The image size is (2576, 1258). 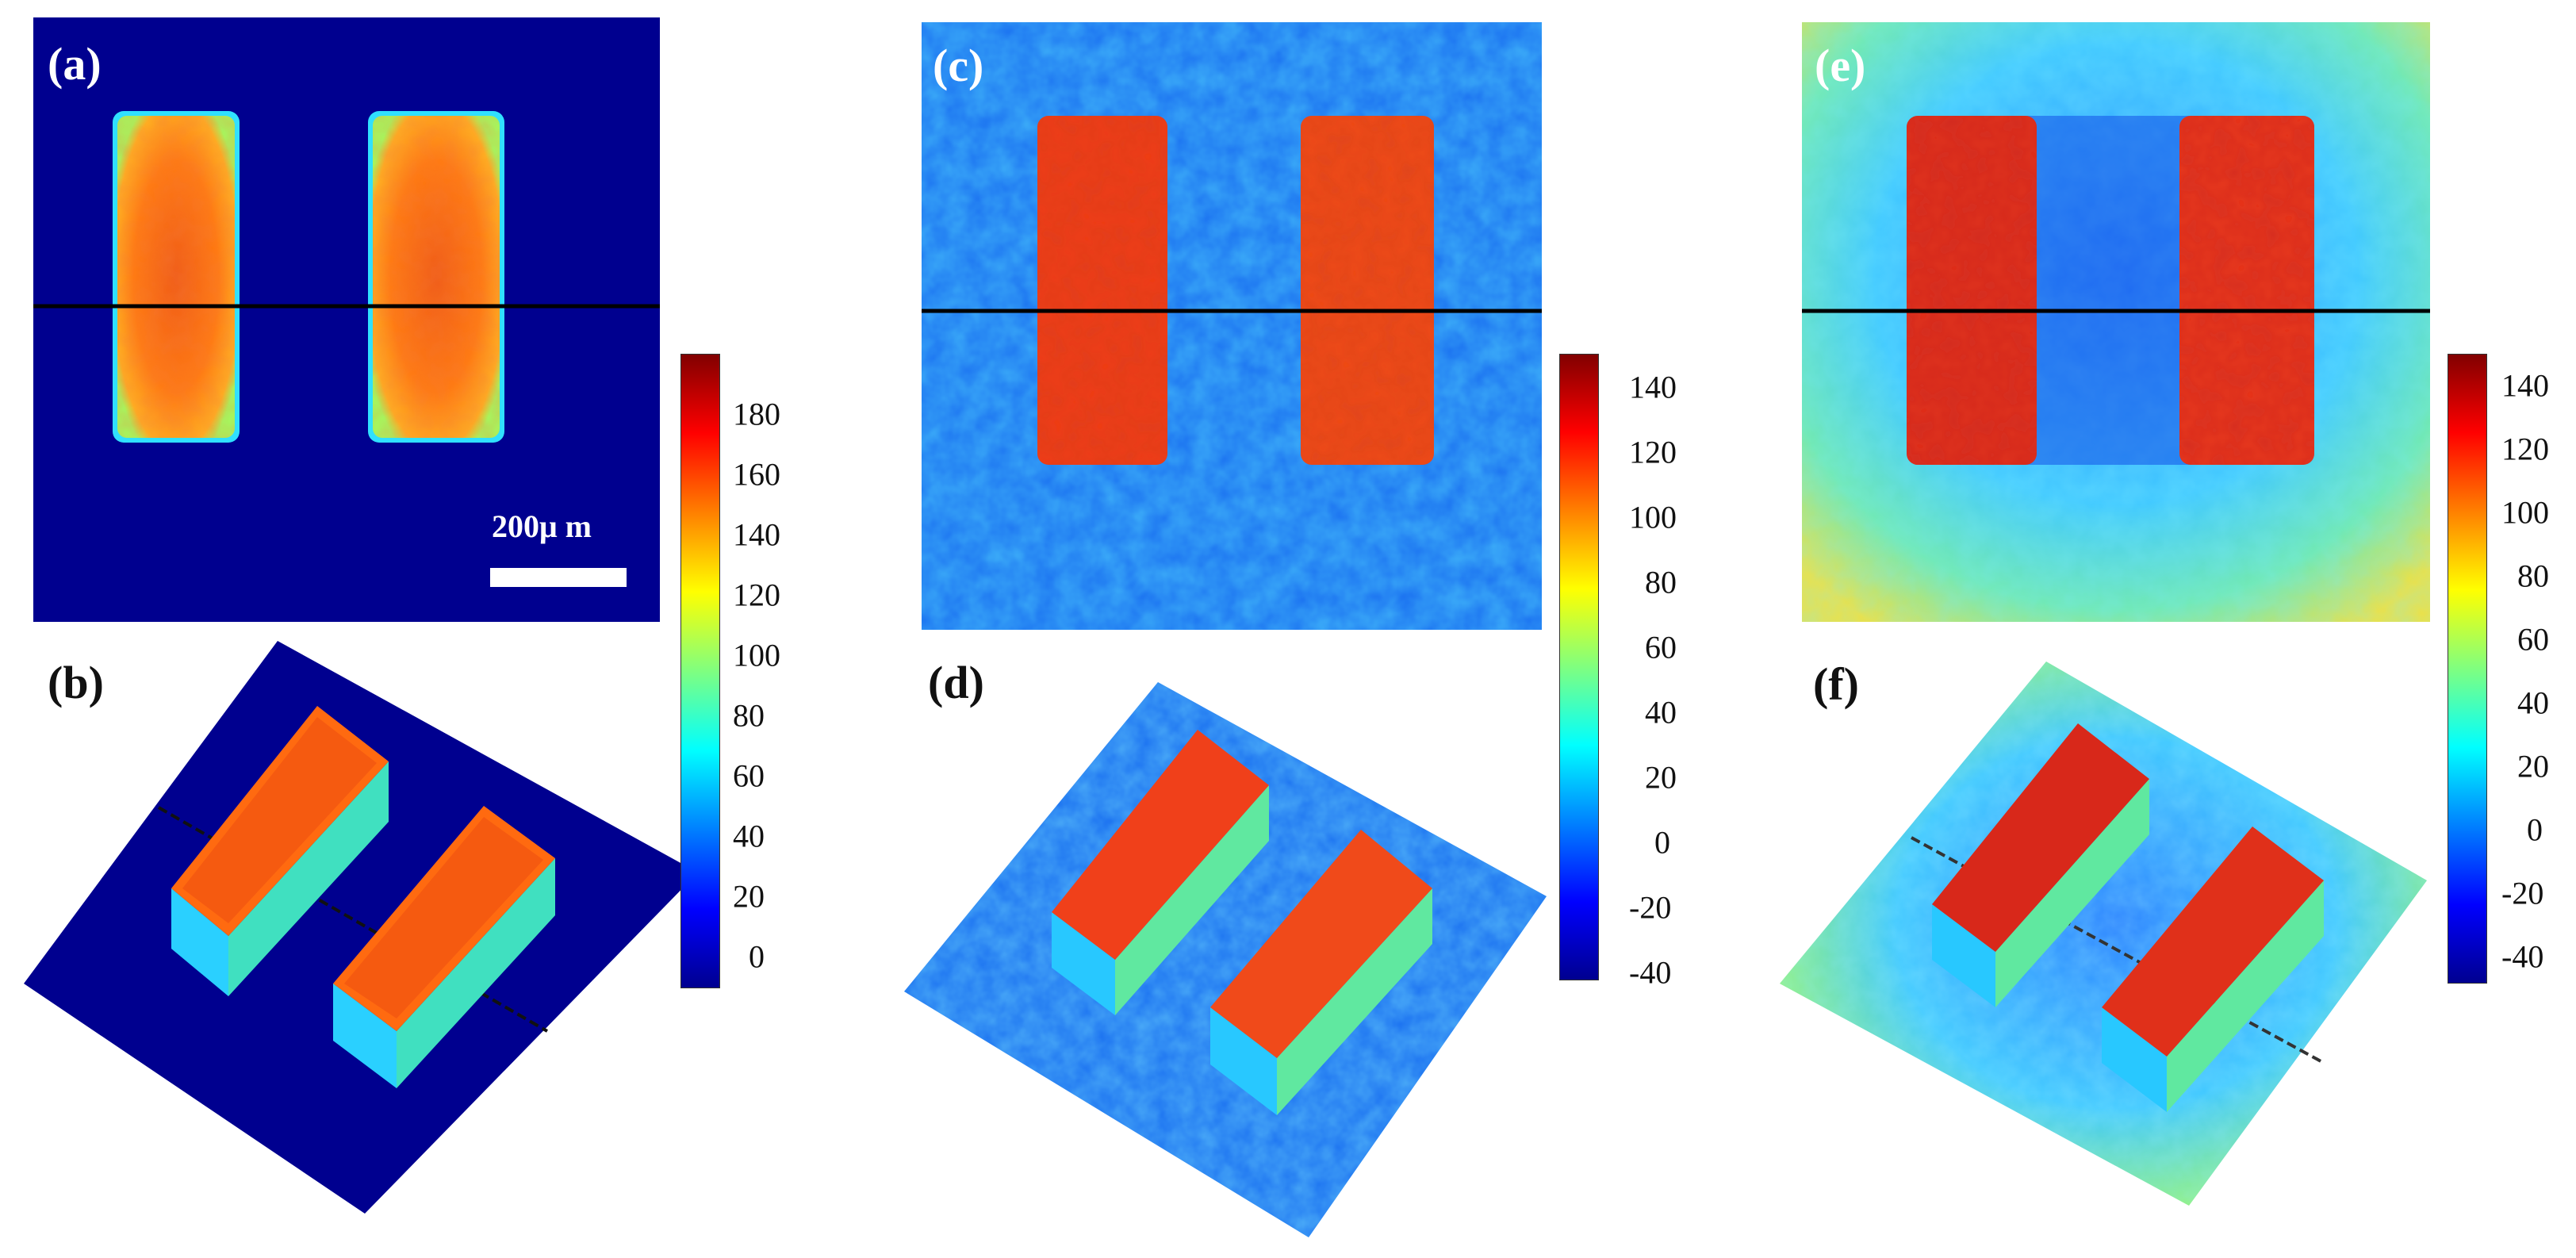 I want to click on panel-label-f: (f), so click(x=1836, y=684).